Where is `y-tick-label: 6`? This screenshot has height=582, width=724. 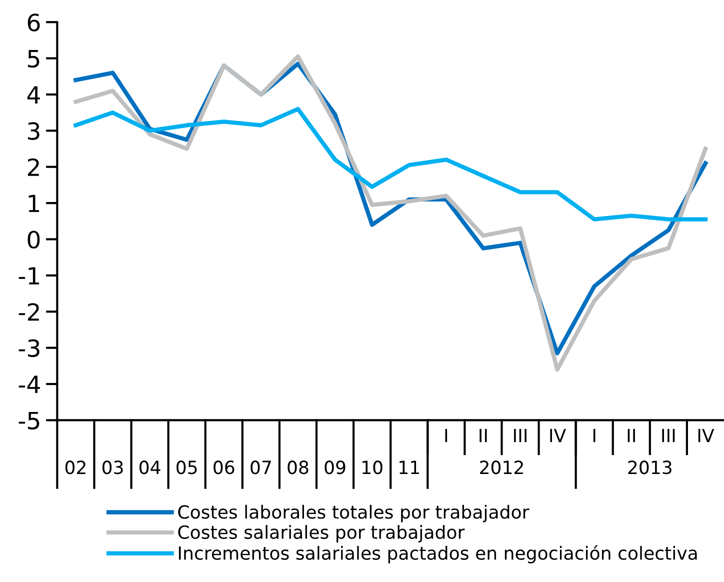 y-tick-label: 6 is located at coordinates (34, 23).